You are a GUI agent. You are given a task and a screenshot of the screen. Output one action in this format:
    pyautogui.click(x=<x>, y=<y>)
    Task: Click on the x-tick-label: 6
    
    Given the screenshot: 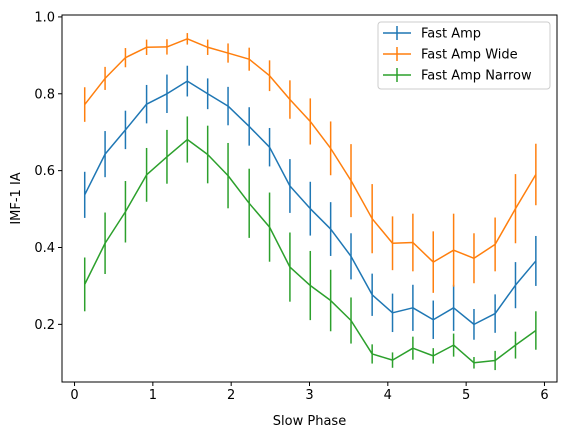 What is the action you would take?
    pyautogui.click(x=544, y=395)
    